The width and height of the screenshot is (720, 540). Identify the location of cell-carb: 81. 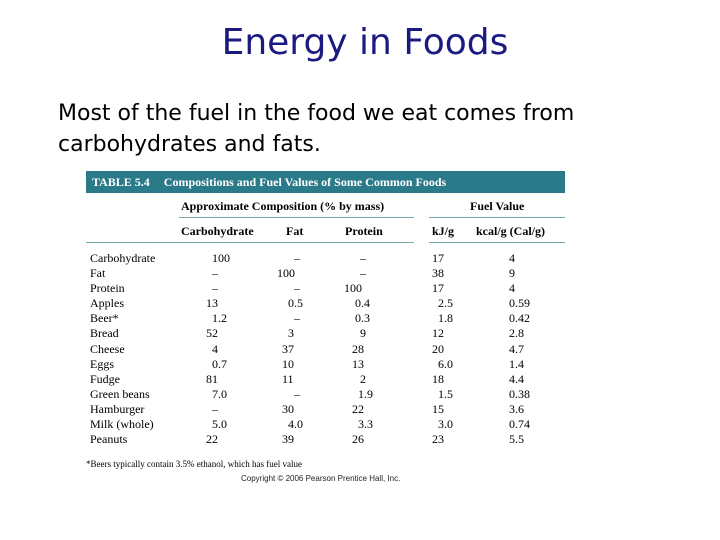
(212, 378).